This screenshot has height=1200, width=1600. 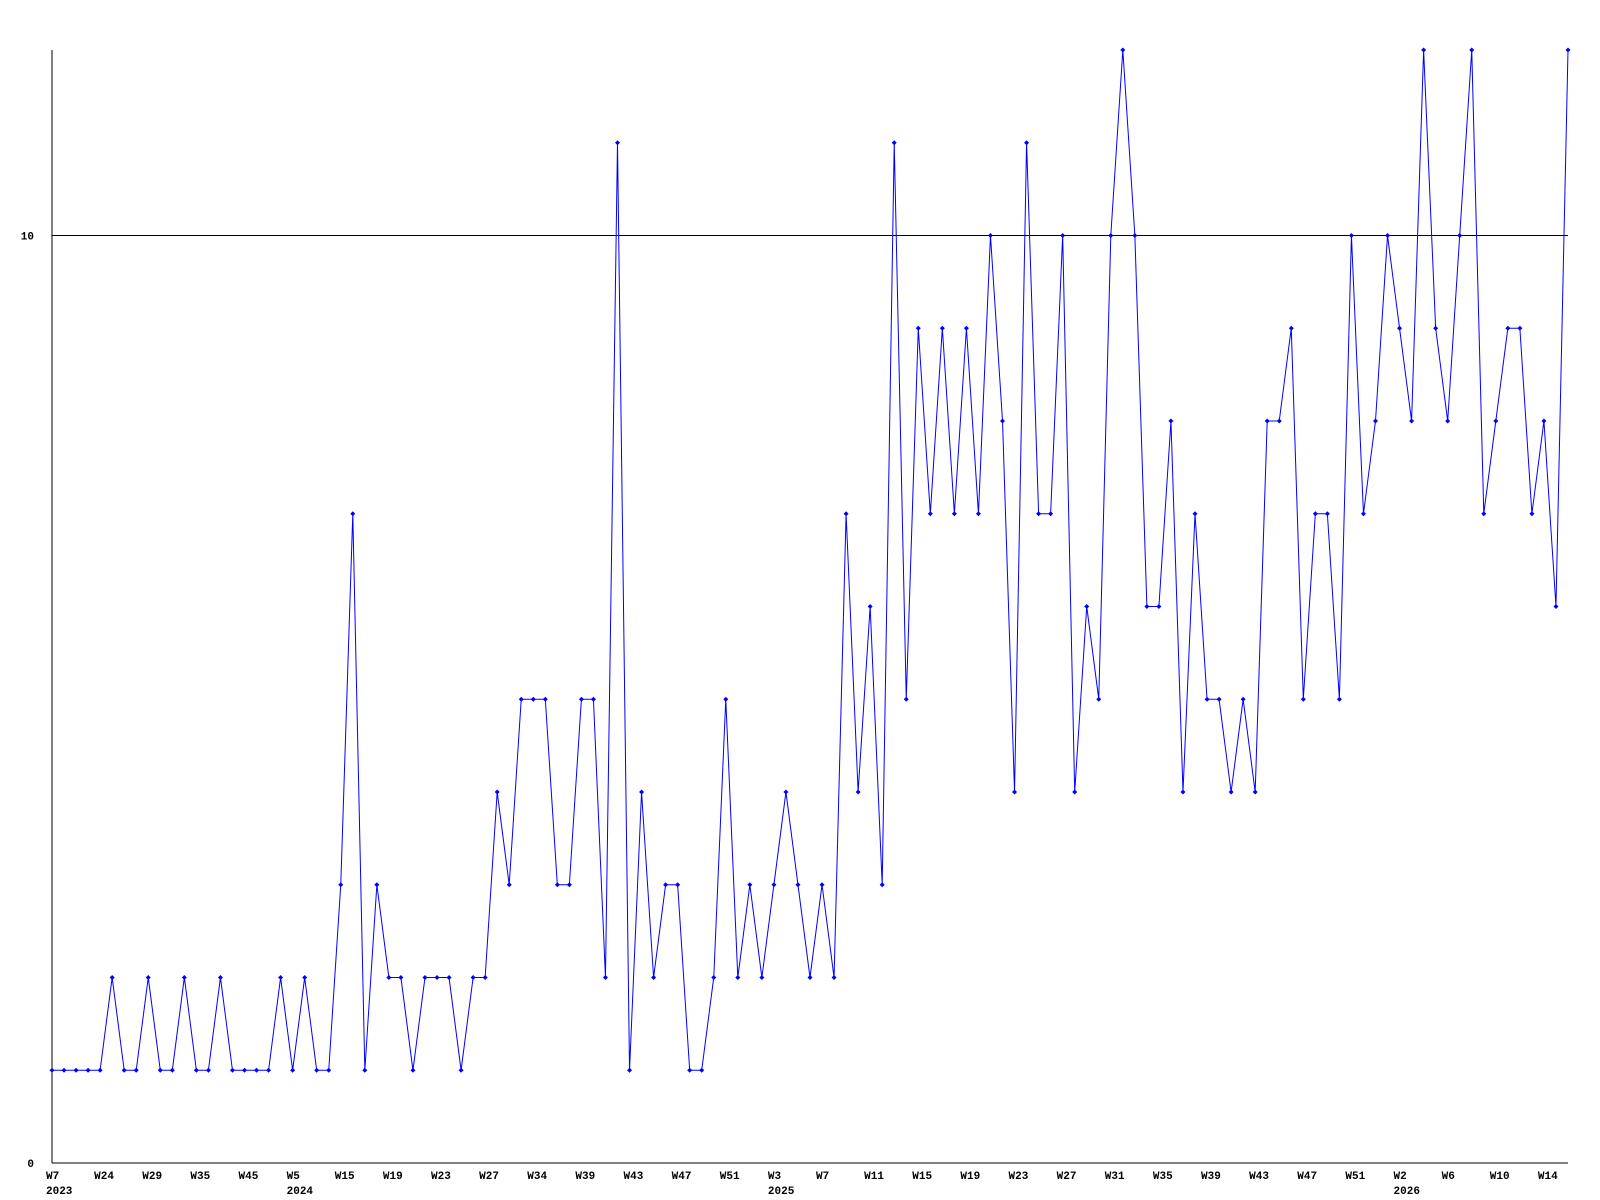 What do you see at coordinates (59, 1192) in the screenshot?
I see `year-label: 2023` at bounding box center [59, 1192].